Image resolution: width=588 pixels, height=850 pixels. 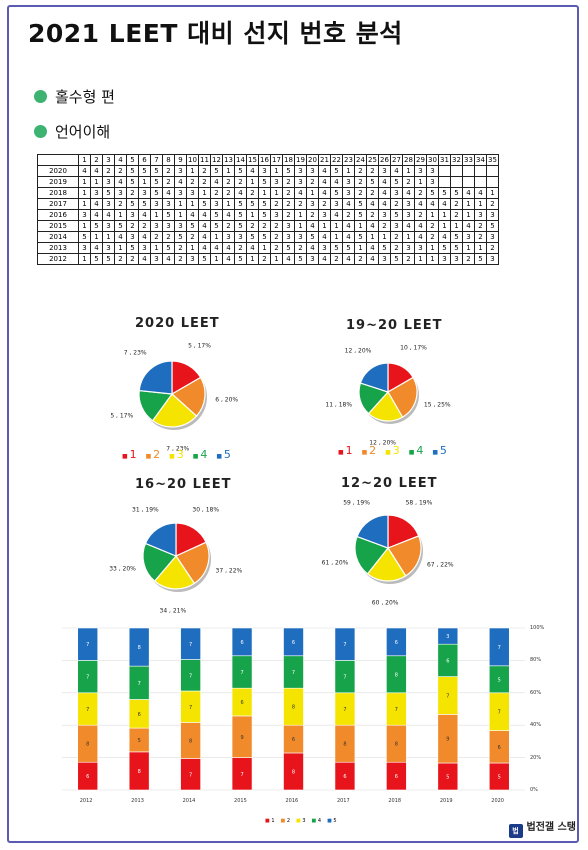 I want to click on section-language: 언어이해, so click(x=72, y=131).